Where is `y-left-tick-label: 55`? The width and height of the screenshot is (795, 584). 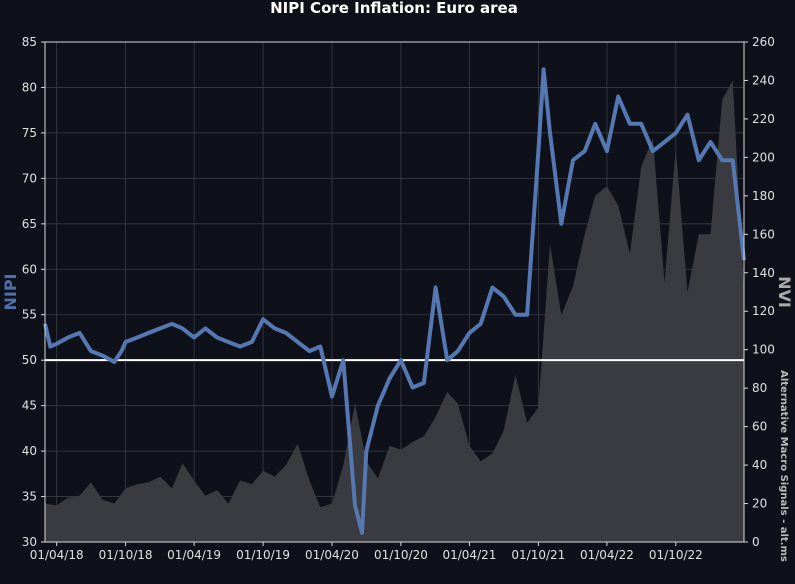
y-left-tick-label: 55 is located at coordinates (29, 315).